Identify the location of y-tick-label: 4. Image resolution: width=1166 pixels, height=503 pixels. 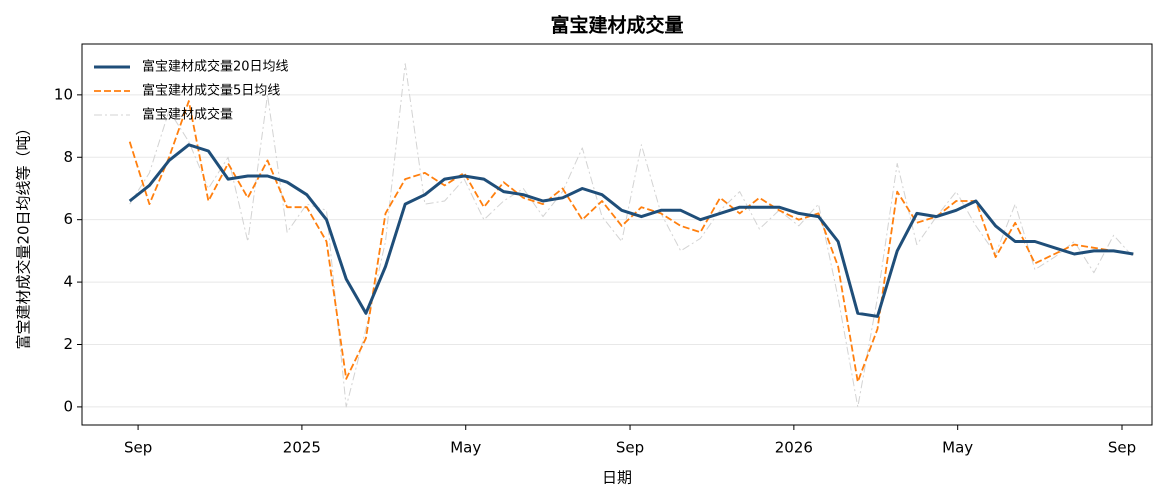
(68, 282).